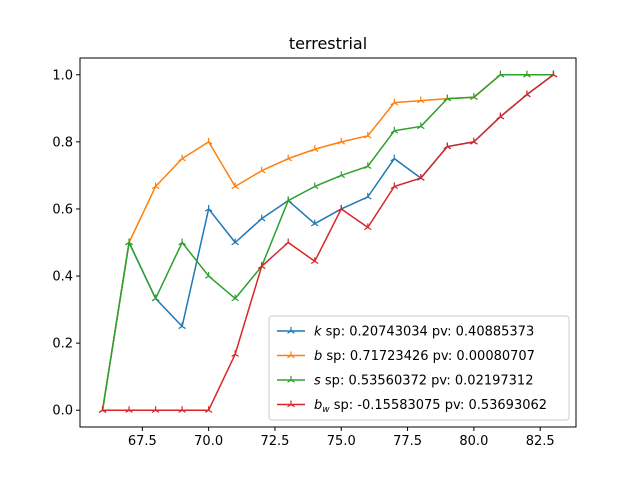 This screenshot has width=640, height=480. Describe the element at coordinates (473, 441) in the screenshot. I see `x-tick-label: 80.0` at that location.